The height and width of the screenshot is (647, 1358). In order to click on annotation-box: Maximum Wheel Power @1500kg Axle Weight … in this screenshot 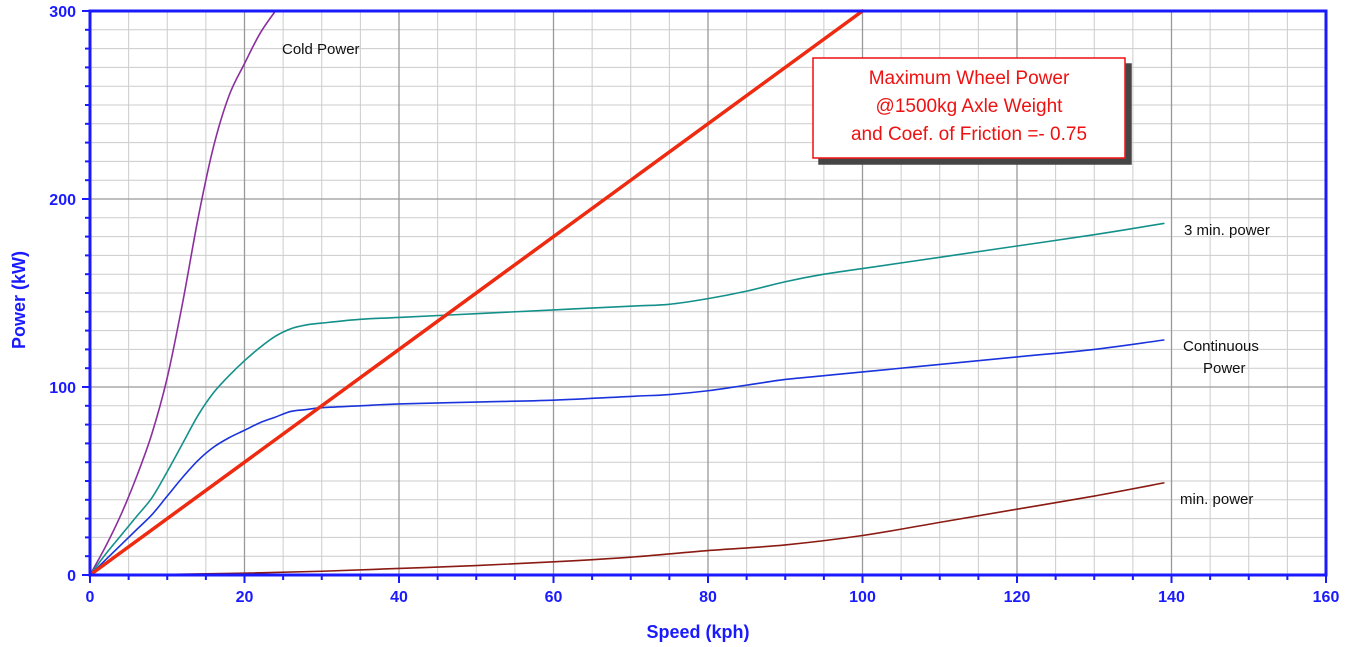, I will do `click(969, 108)`.